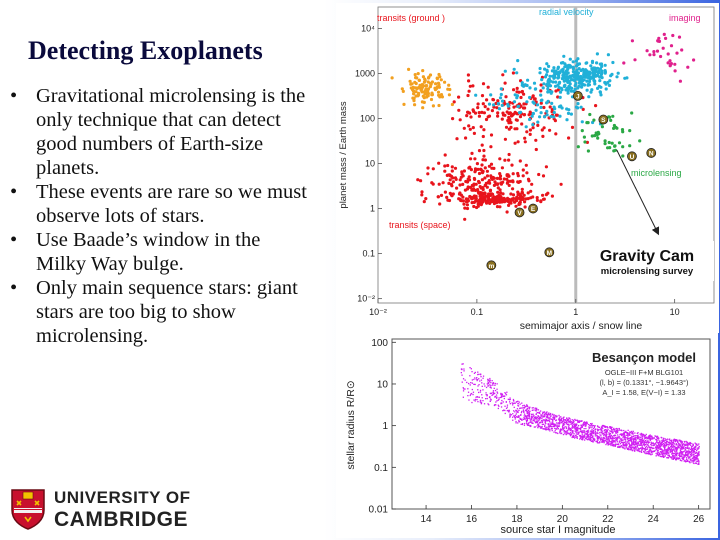 The height and width of the screenshot is (540, 720). I want to click on y-tick-label: 10, so click(383, 384).